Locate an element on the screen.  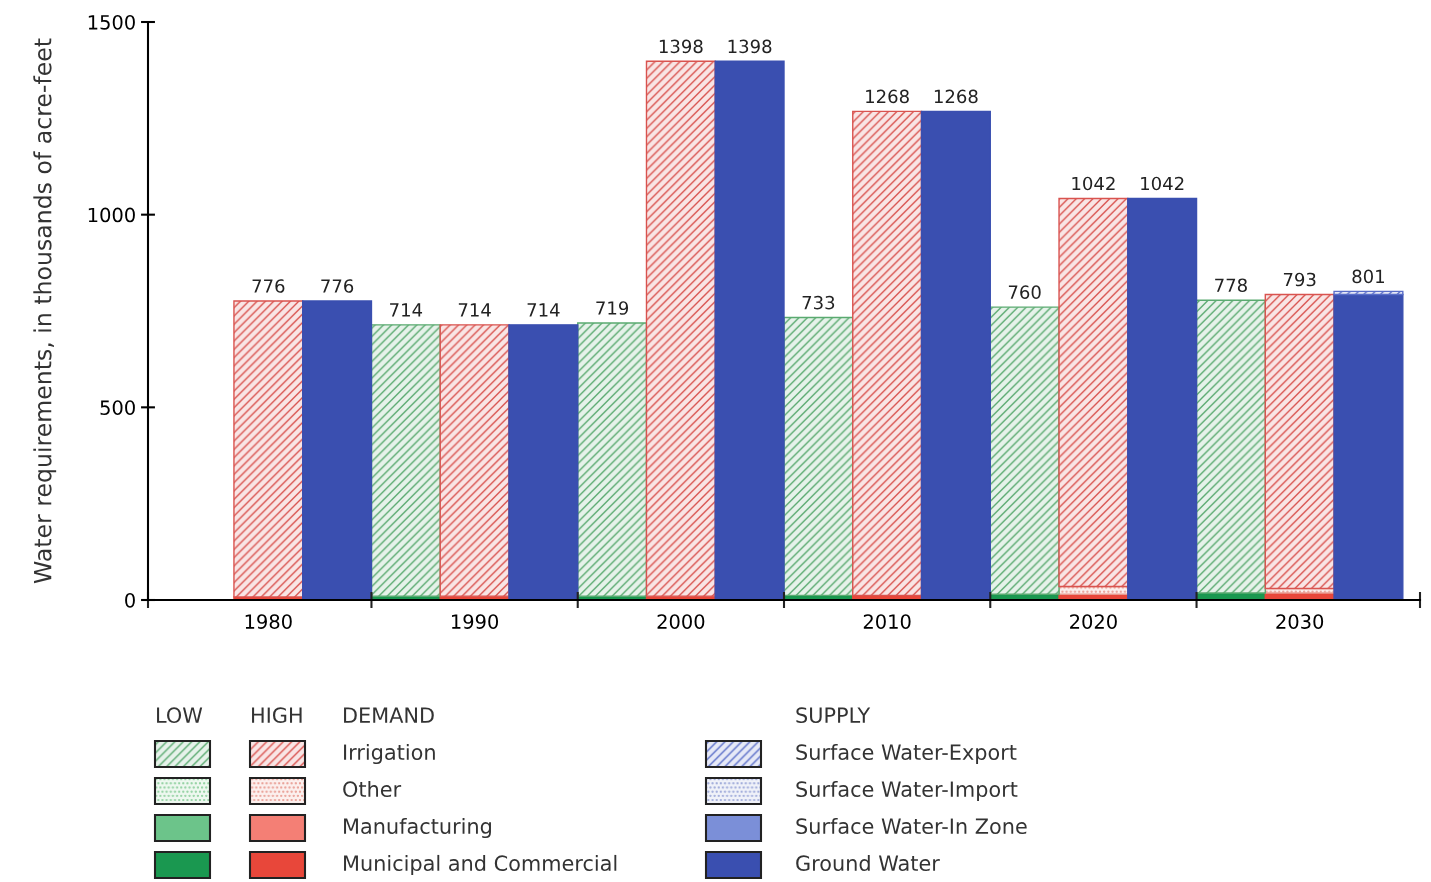
total-label: 760 is located at coordinates (1024, 292).